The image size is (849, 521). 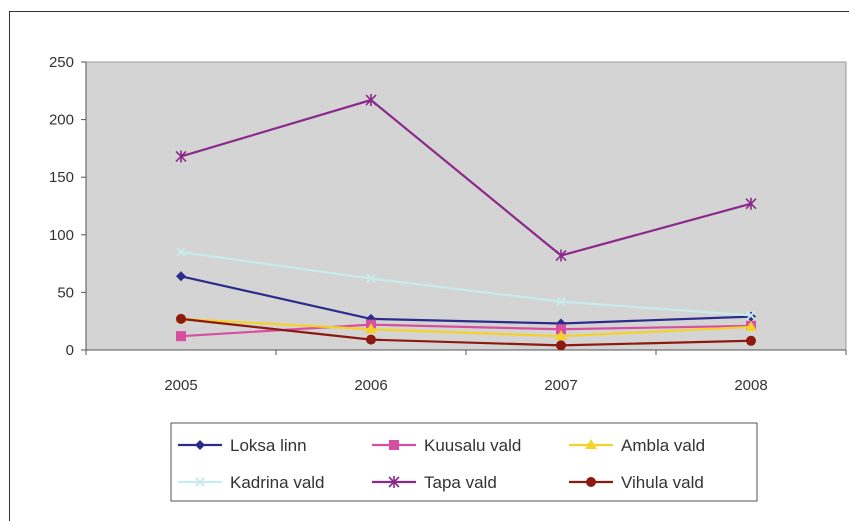 I want to click on x-tick-label: 2008, so click(x=750, y=385).